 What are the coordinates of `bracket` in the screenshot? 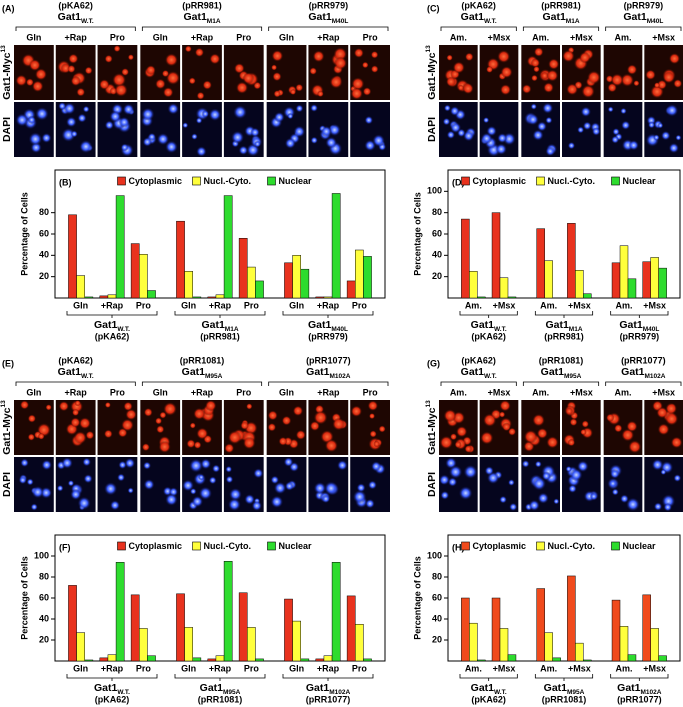 It's located at (75, 383).